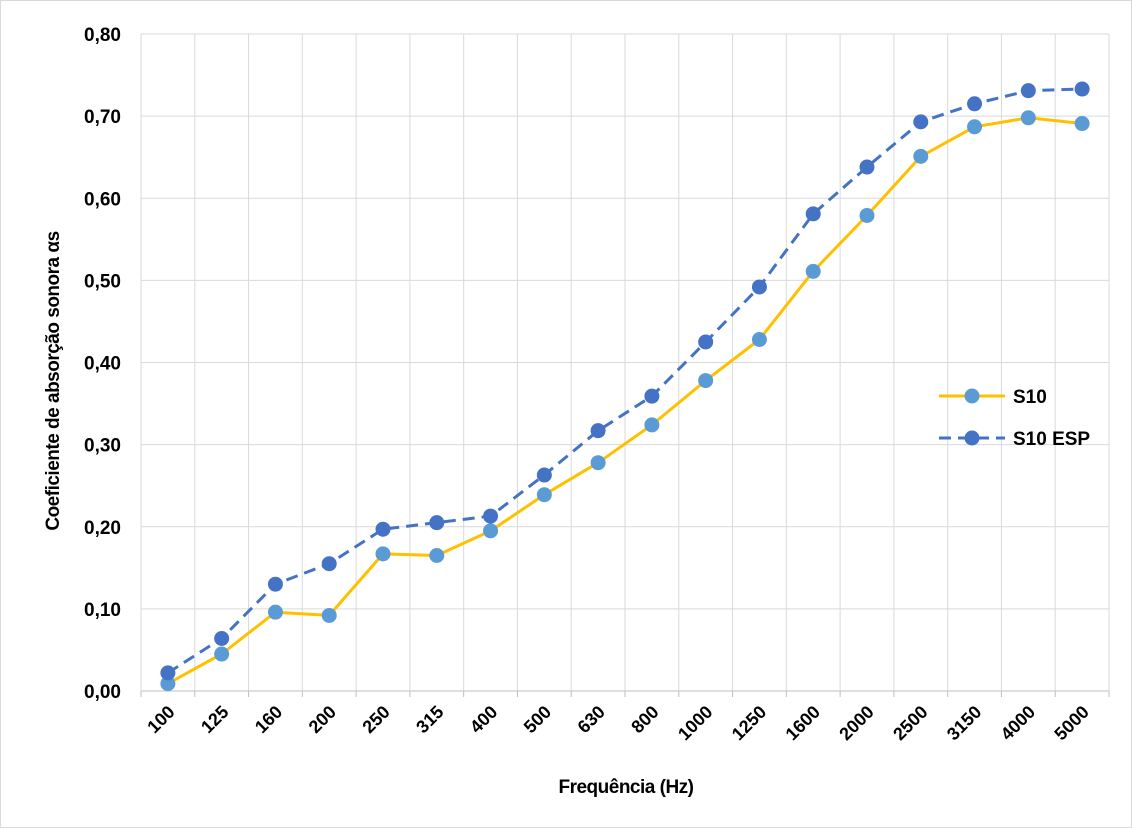  What do you see at coordinates (1051, 439) in the screenshot?
I see `legend-label: S10 ESP` at bounding box center [1051, 439].